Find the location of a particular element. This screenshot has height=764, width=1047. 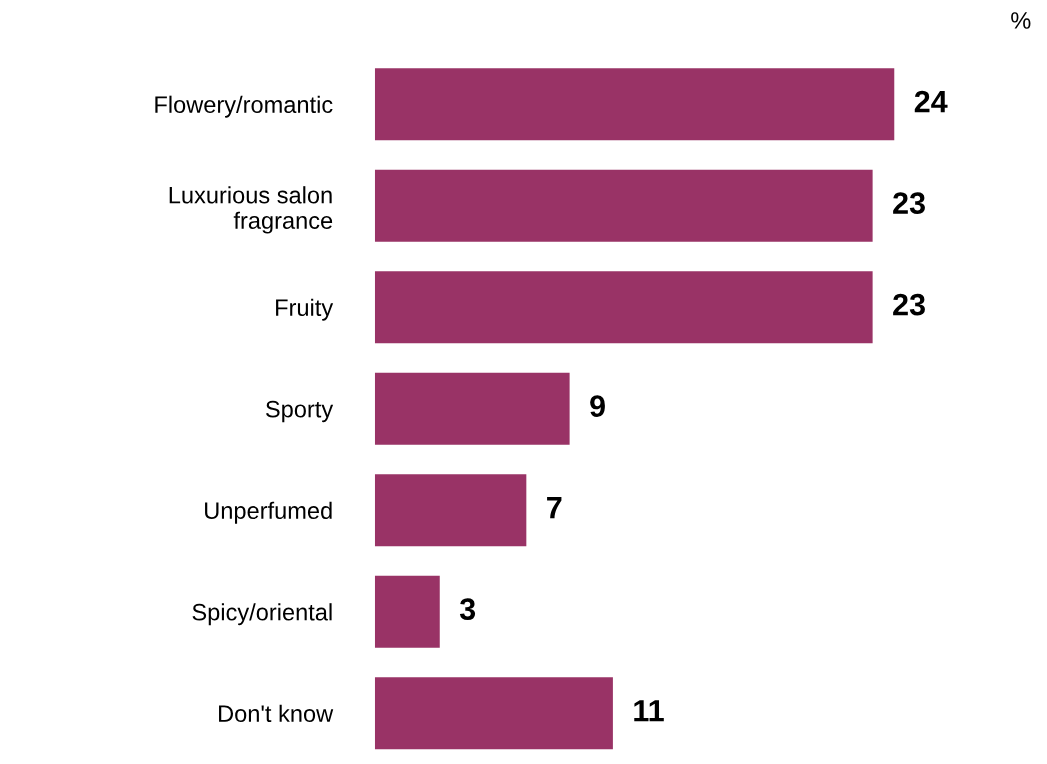

data-label: 24 is located at coordinates (931, 101).